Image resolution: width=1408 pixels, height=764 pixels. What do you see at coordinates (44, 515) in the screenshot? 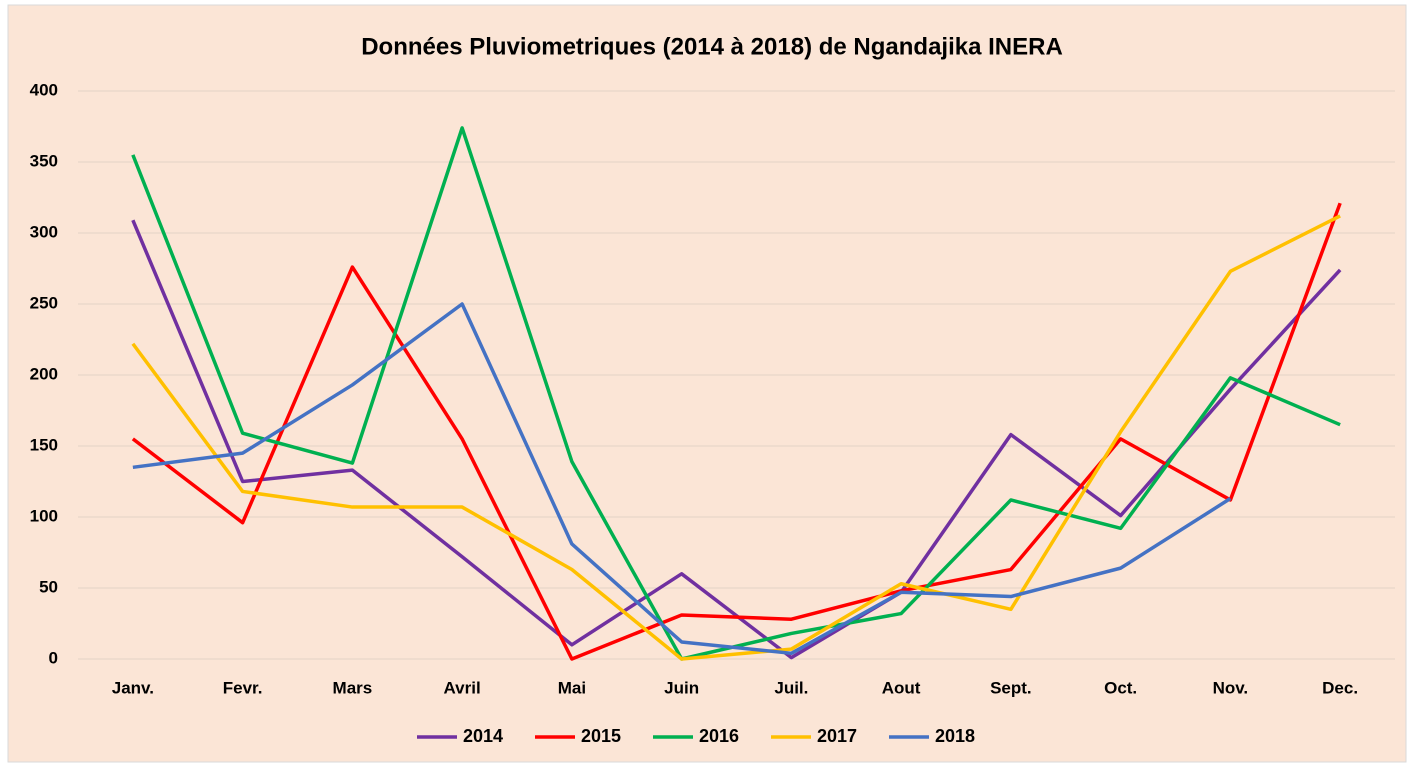
I see `y-tick-label: 100` at bounding box center [44, 515].